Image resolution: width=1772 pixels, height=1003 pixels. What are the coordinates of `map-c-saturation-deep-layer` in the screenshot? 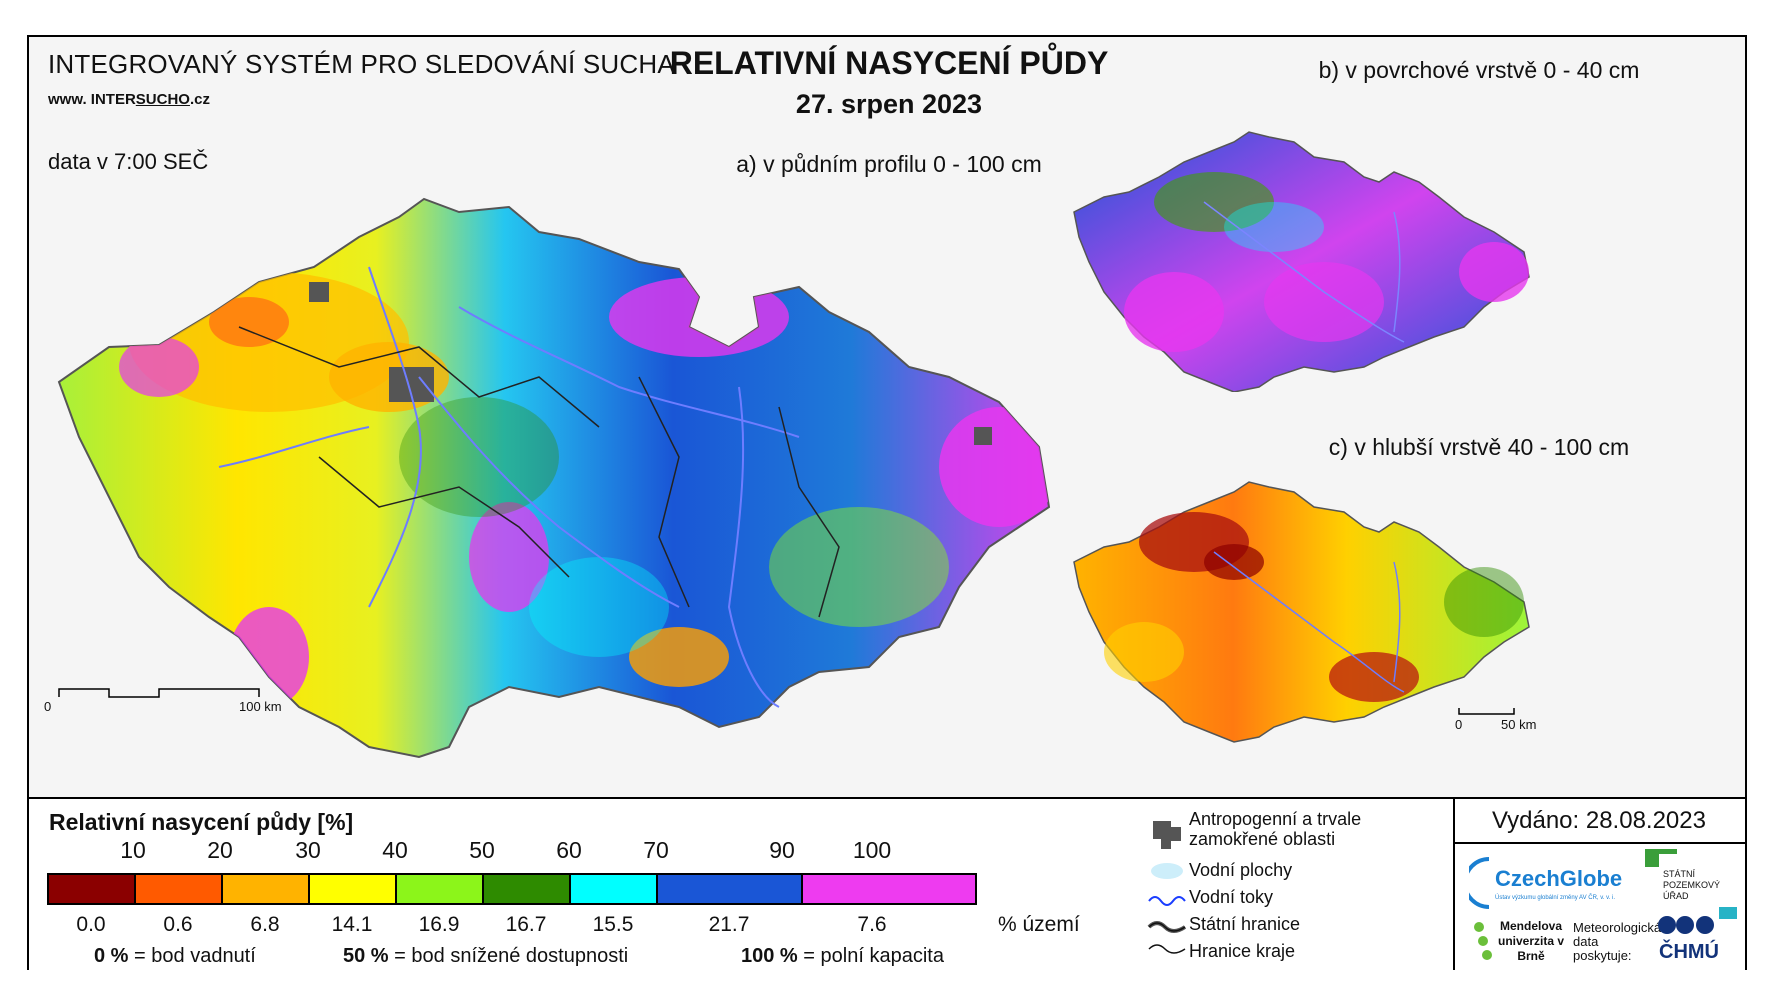 It's located at (1301, 612).